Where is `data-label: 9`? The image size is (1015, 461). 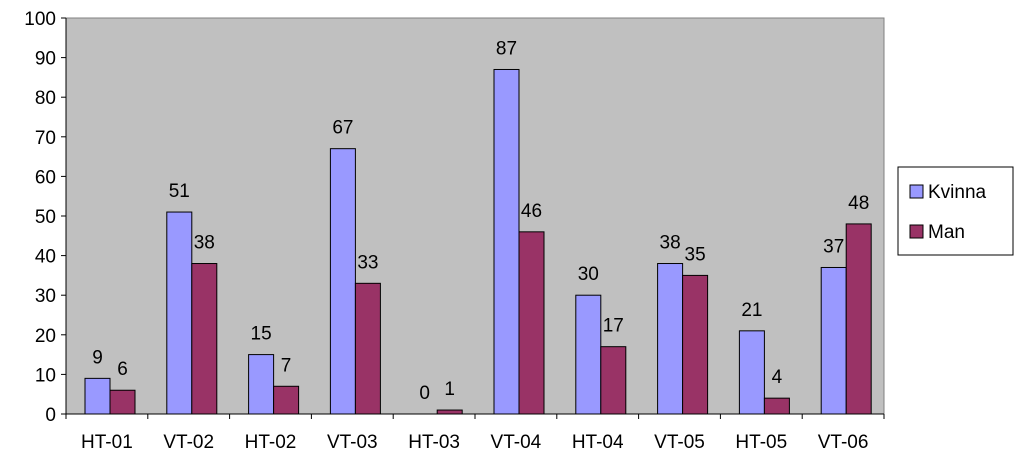 data-label: 9 is located at coordinates (97, 357).